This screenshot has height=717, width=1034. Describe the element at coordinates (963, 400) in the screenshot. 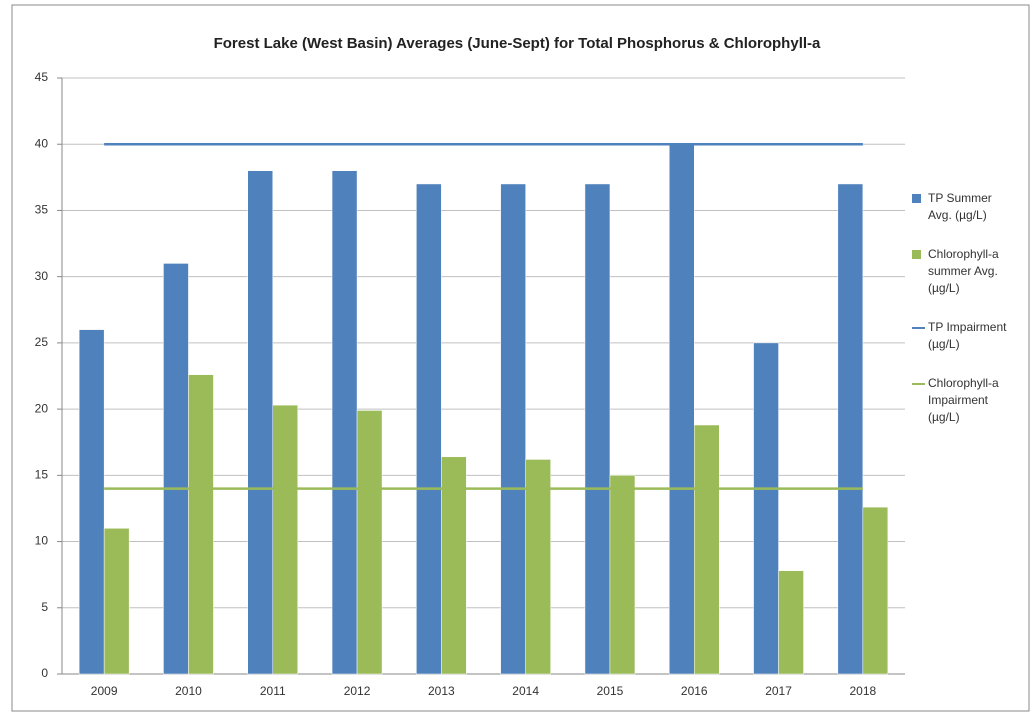

I see `legend-label: Chlorophyll-a Impairment (µg/L)` at that location.